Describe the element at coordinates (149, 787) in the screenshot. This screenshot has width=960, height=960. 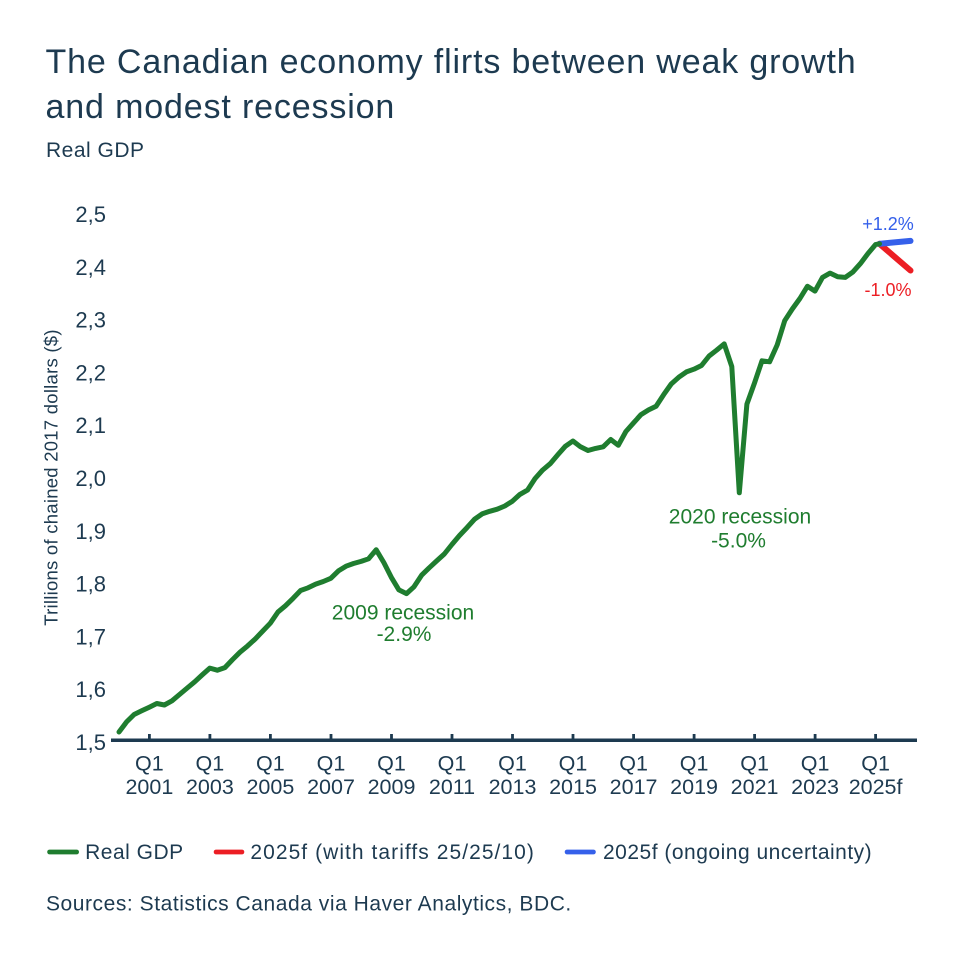
I see `svg-text: 2001` at that location.